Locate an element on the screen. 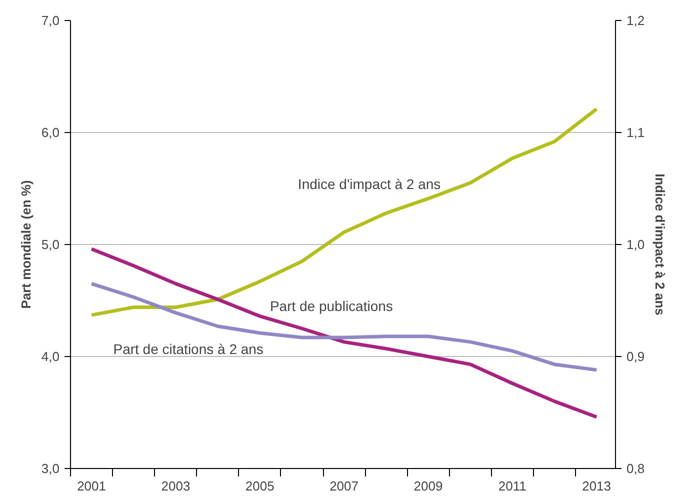  series-label: Part de citations à 2 ans is located at coordinates (188, 348).